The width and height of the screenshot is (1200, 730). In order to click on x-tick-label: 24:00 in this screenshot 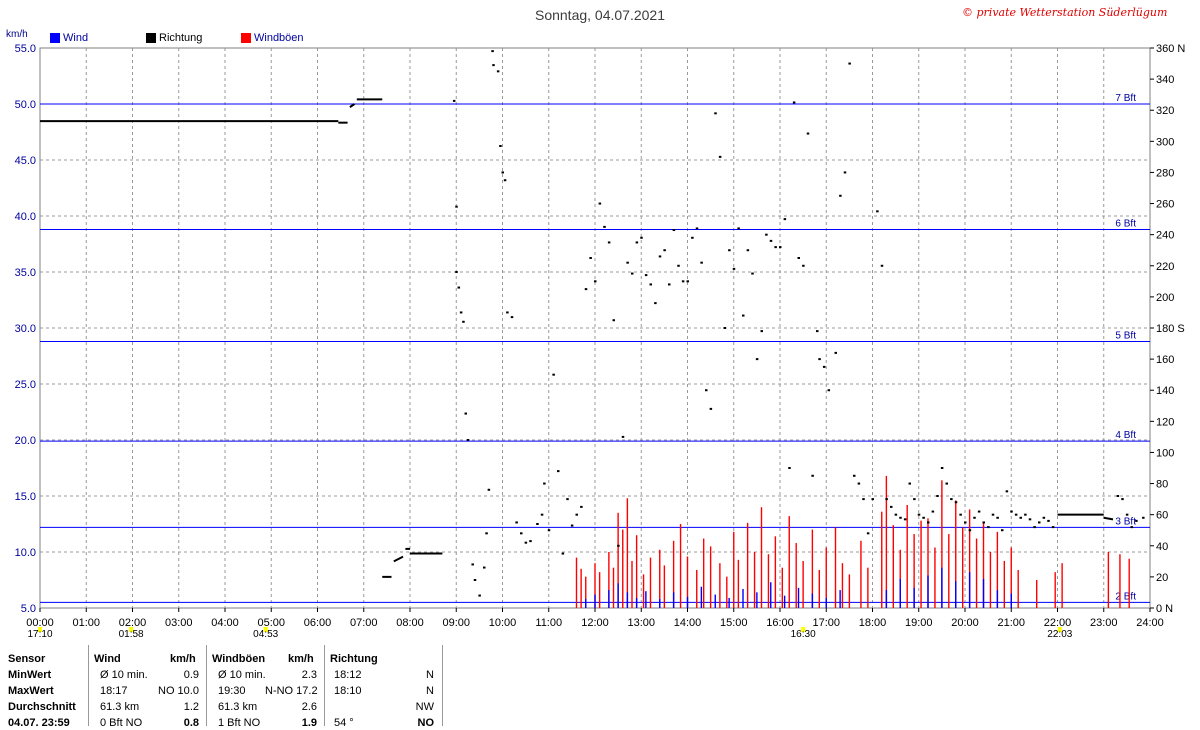, I will do `click(1150, 623)`.